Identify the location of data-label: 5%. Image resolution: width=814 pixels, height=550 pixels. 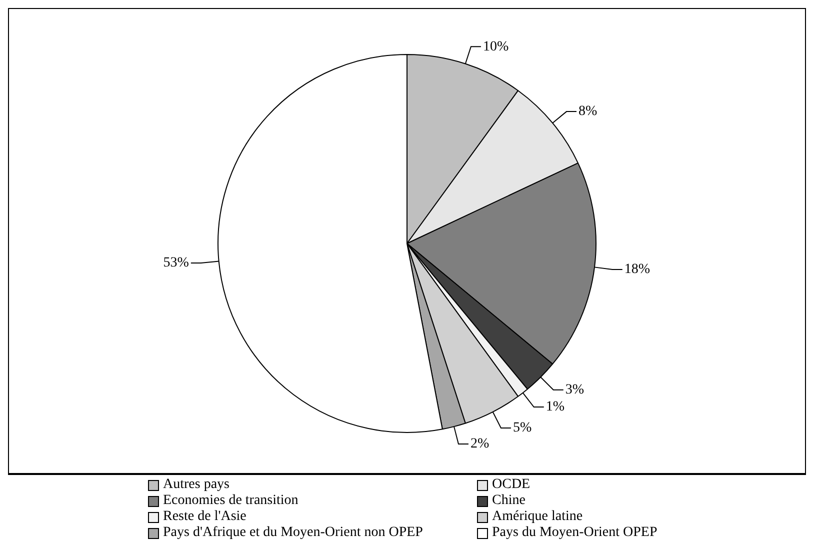
(522, 428).